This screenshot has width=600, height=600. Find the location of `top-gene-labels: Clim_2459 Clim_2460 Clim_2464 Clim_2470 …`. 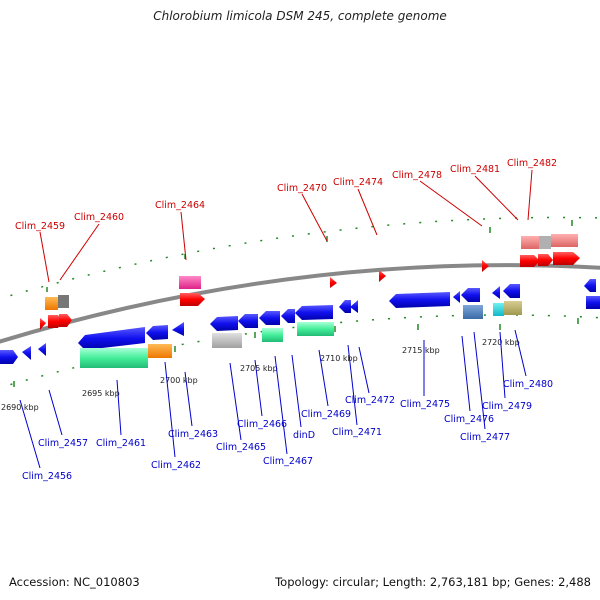

top-gene-labels: Clim_2459 Clim_2460 Clim_2464 Clim_2470 … is located at coordinates (286, 195).